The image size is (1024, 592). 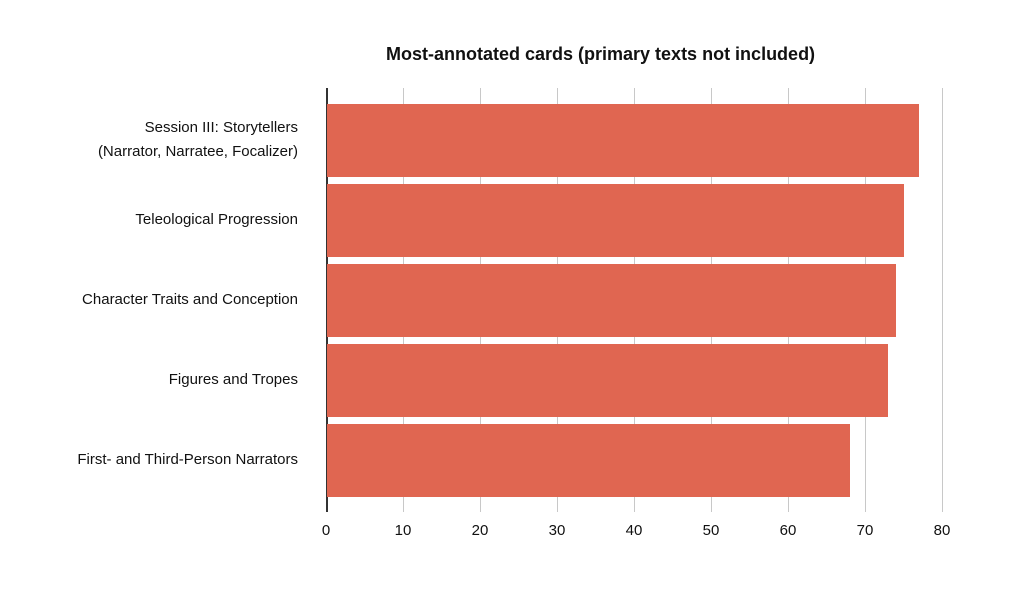 I want to click on category-label-line: First- and Third-Person Narrators, so click(x=187, y=459).